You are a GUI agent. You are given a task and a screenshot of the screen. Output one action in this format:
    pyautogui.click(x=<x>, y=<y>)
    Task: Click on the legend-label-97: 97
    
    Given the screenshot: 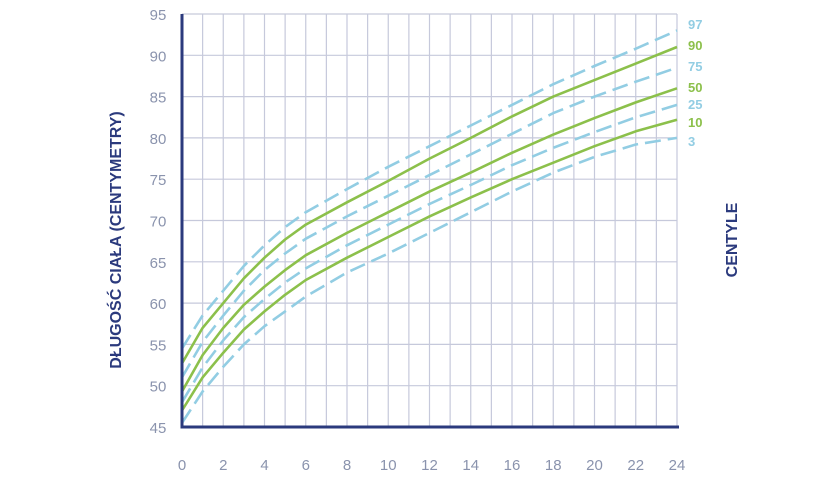 What is the action you would take?
    pyautogui.click(x=695, y=24)
    